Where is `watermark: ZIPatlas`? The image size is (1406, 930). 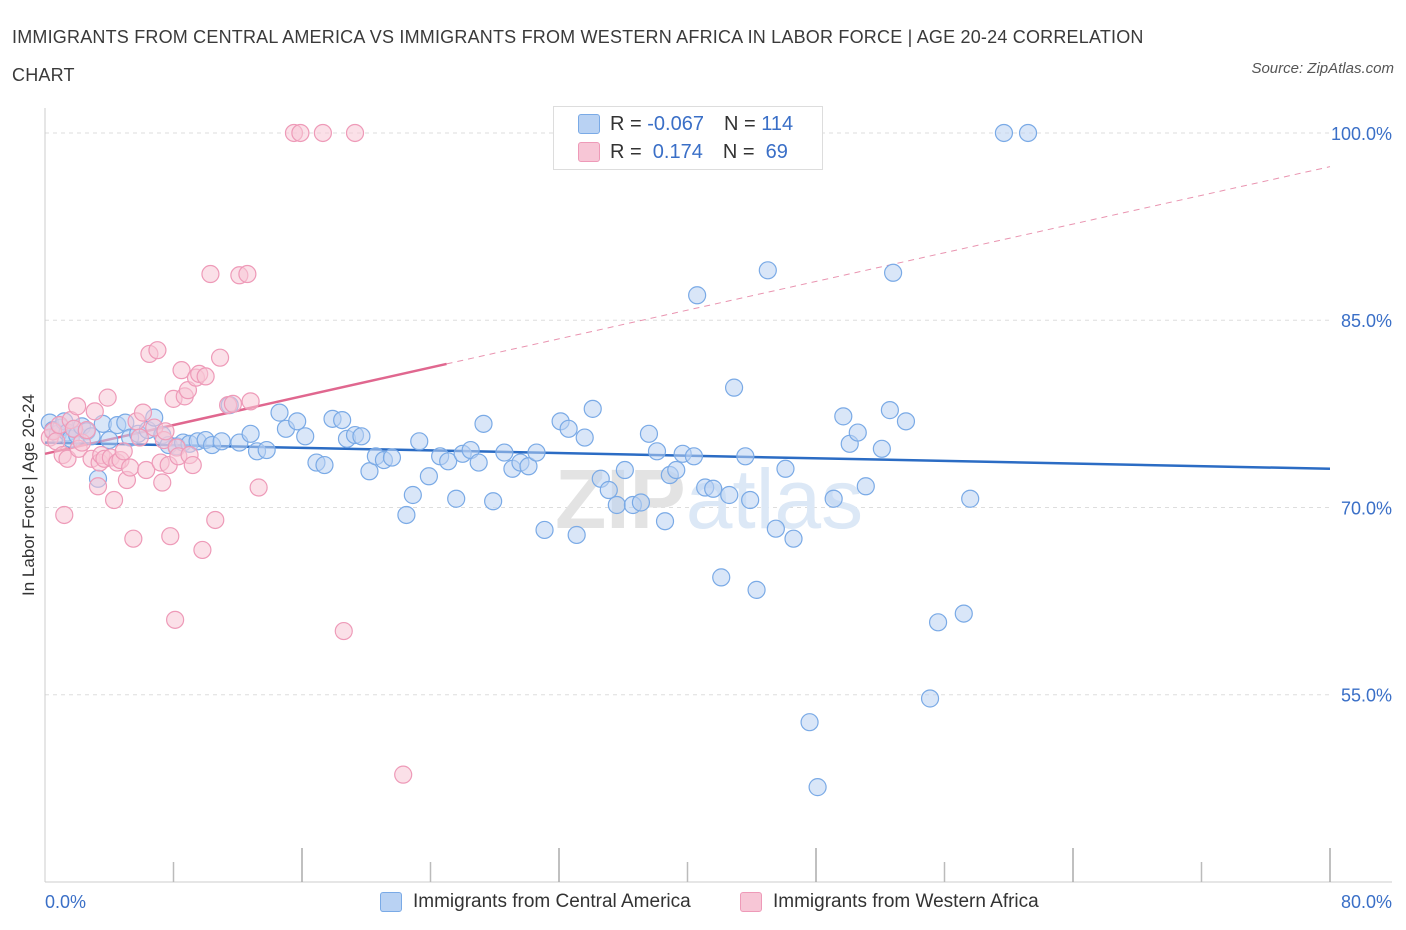
watermark: ZIPatlas is located at coordinates (709, 499).